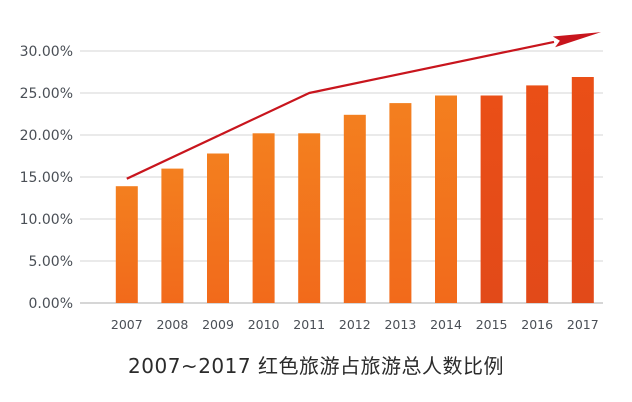 The height and width of the screenshot is (402, 632). I want to click on y-tick-label: 30.00%, so click(46, 52).